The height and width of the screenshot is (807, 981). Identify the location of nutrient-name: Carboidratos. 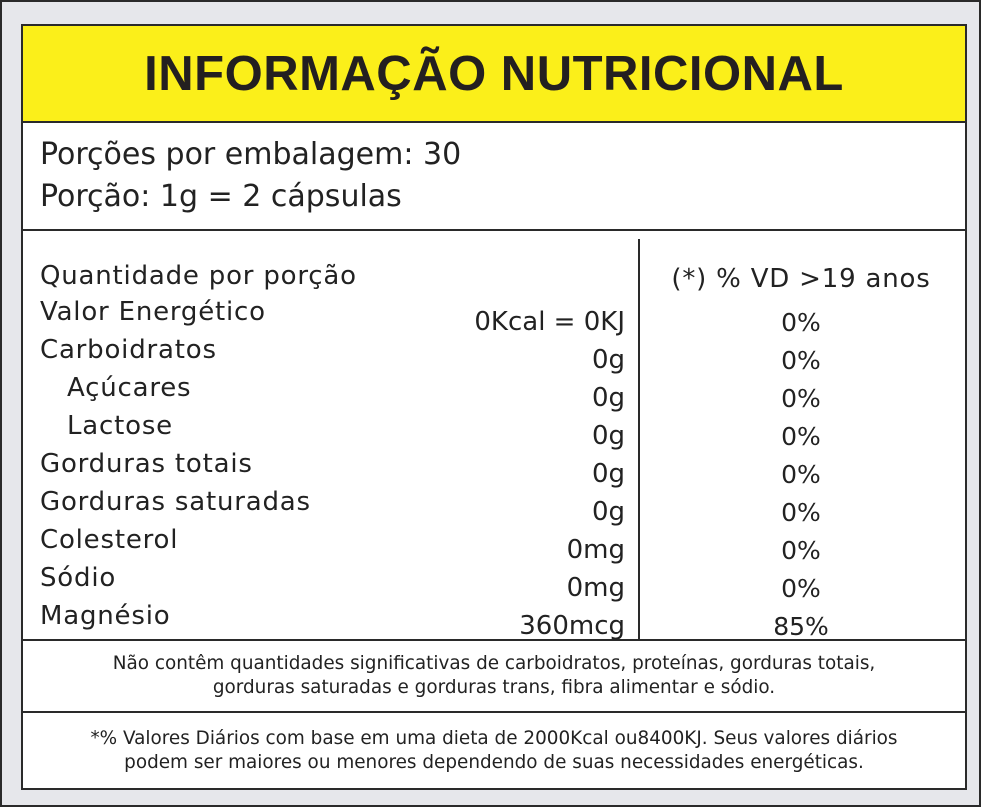
(128, 350).